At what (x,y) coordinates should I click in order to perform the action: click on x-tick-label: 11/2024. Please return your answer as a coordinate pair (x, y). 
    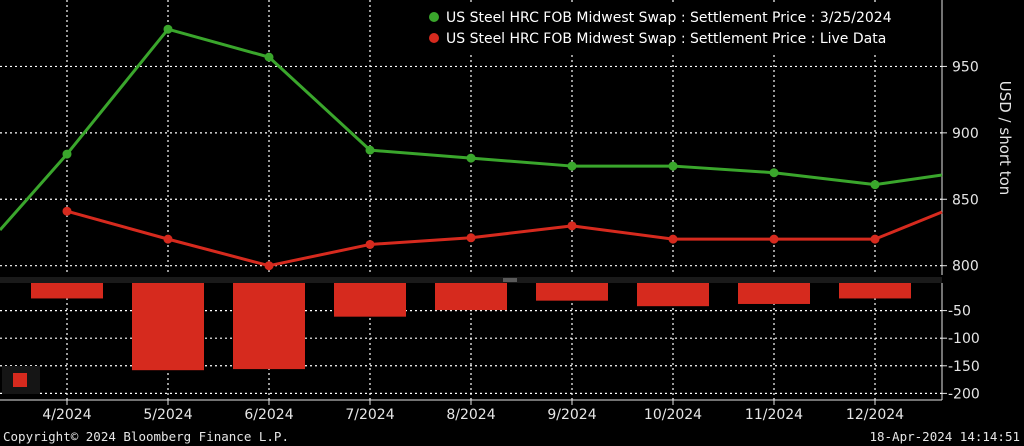
    Looking at the image, I should click on (774, 415).